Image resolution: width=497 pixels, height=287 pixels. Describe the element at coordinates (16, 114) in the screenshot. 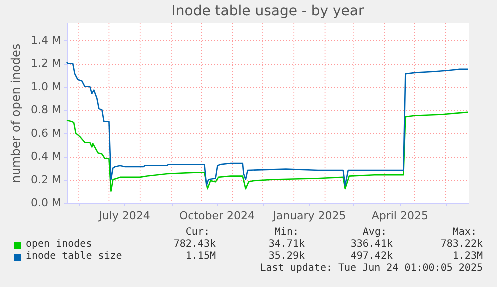

I see `y-axis-title: number of open inodes` at that location.